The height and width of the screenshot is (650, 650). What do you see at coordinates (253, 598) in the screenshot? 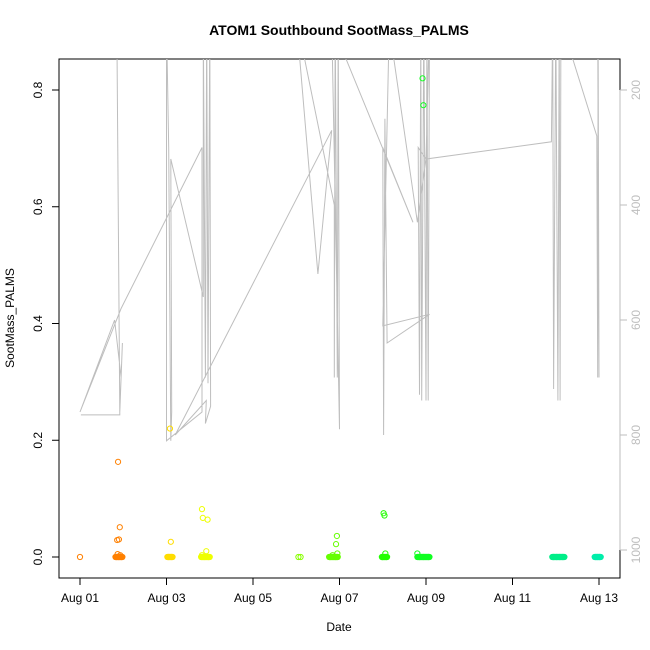
I see `x-tick-label: Aug 05` at bounding box center [253, 598].